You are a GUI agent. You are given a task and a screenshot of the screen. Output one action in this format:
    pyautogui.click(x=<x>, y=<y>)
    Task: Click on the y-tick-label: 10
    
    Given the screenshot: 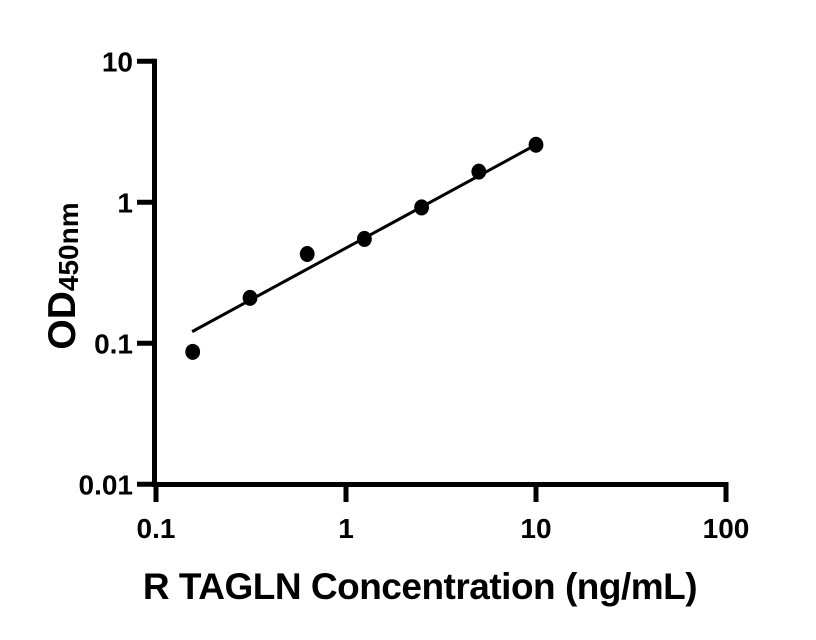 What is the action you would take?
    pyautogui.click(x=117, y=61)
    